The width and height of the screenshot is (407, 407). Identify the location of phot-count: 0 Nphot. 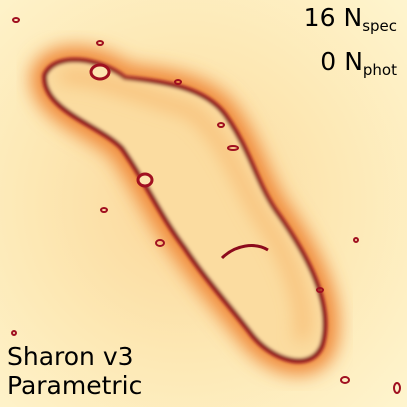
(358, 63).